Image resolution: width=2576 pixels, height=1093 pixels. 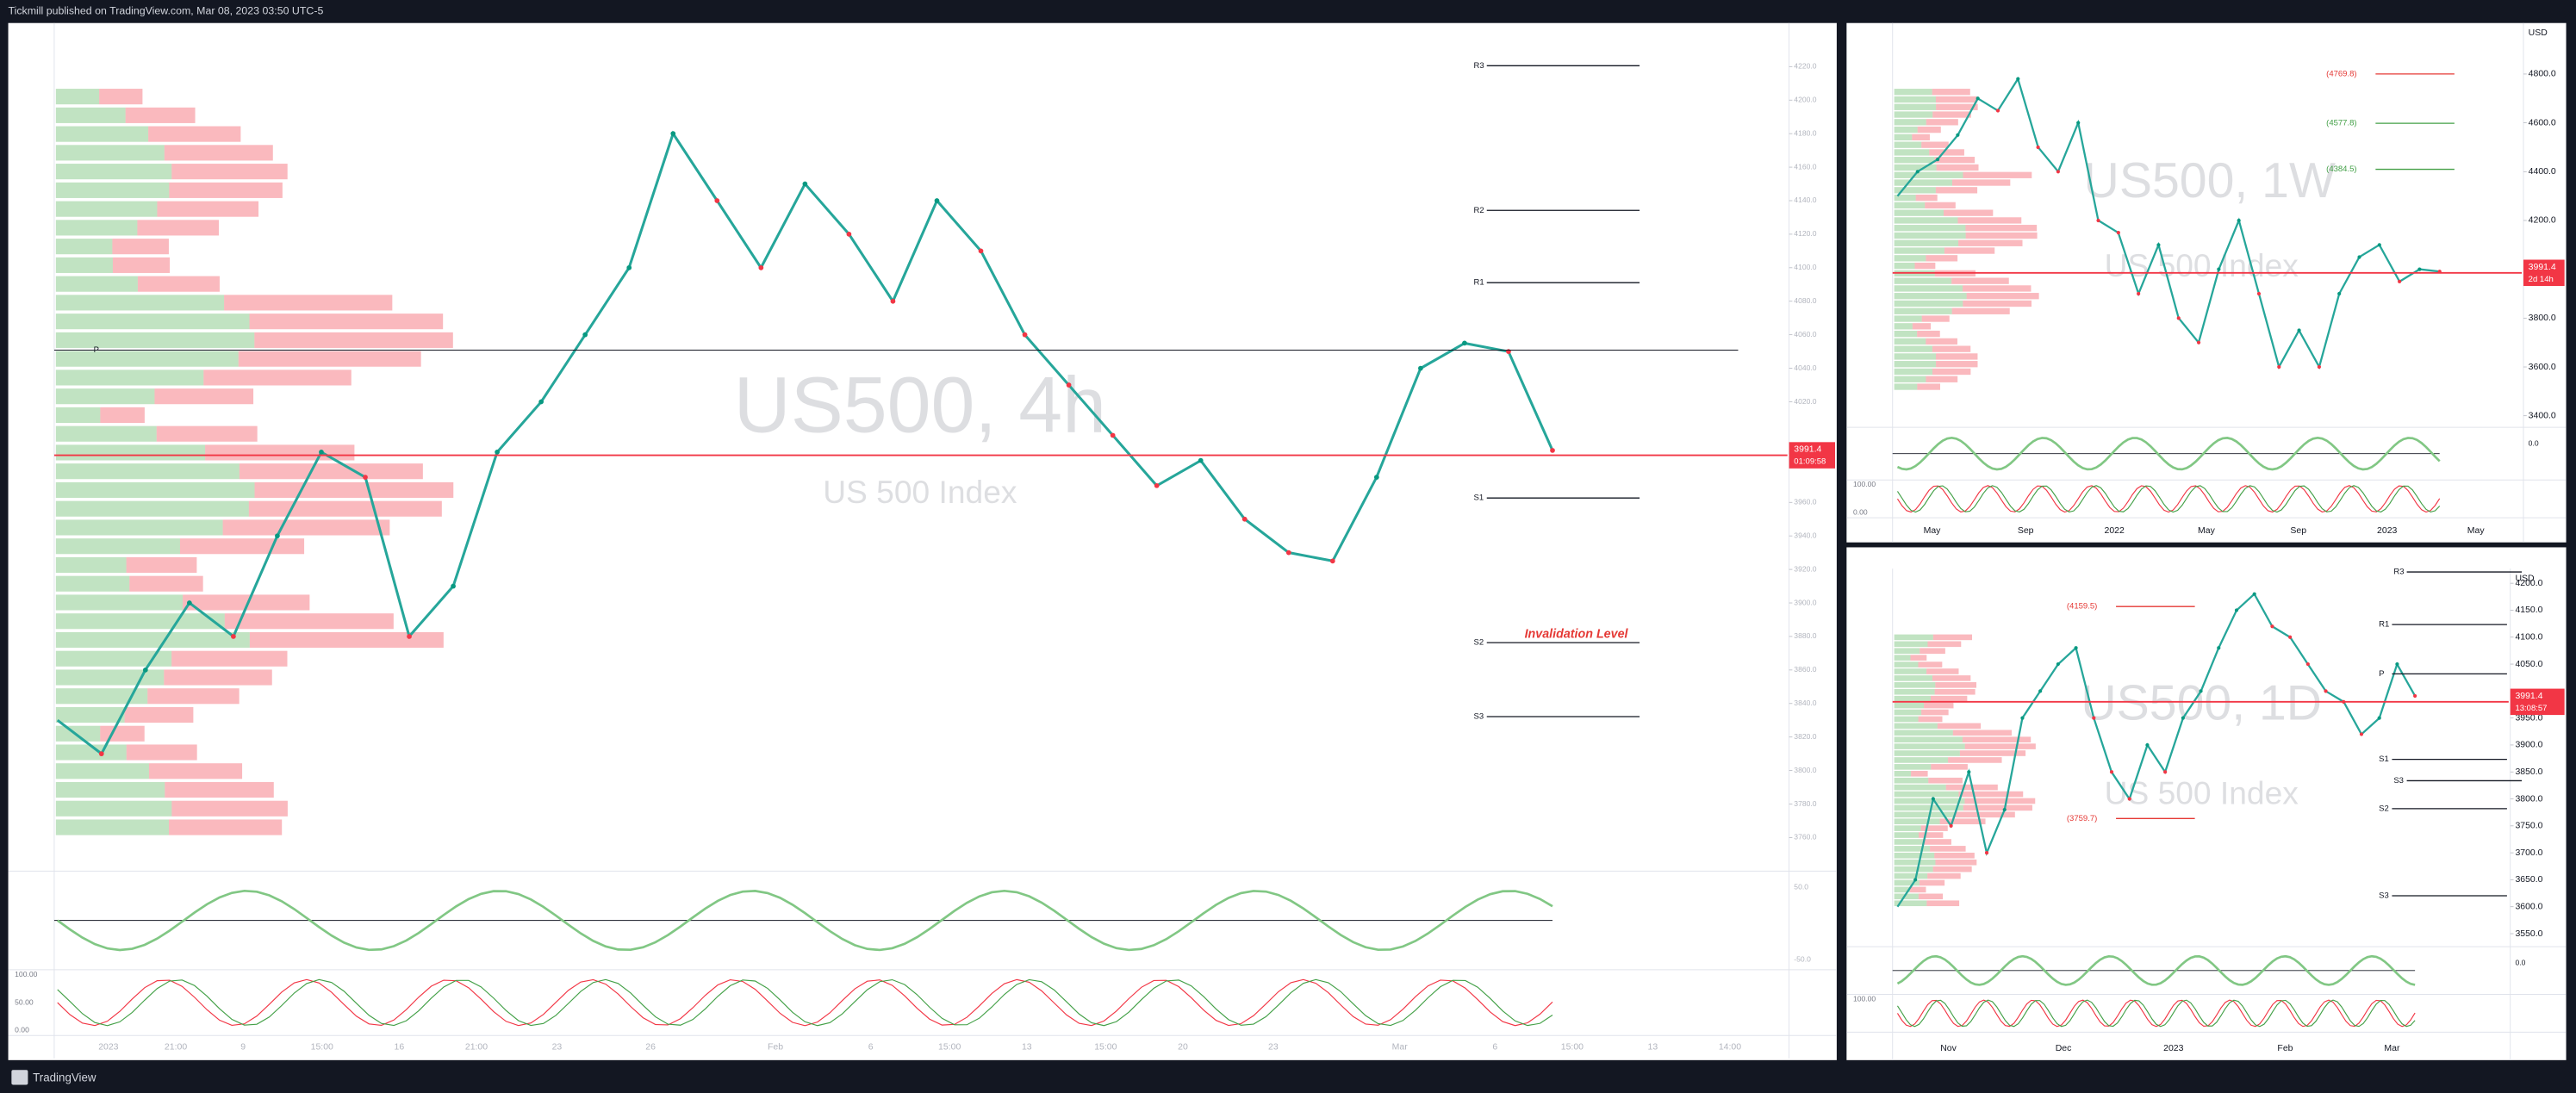 What do you see at coordinates (805, 920) in the screenshot?
I see `oscillator-line` at bounding box center [805, 920].